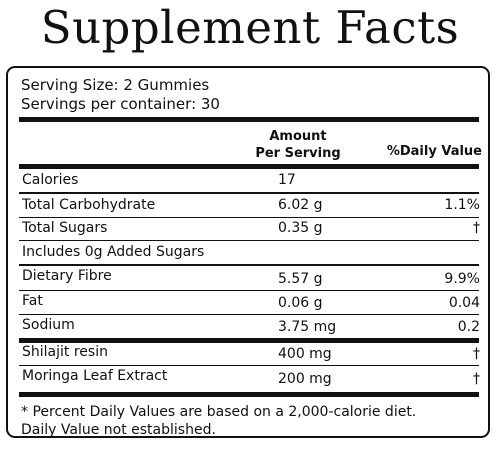 This screenshot has height=450, width=500. Describe the element at coordinates (67, 276) in the screenshot. I see `row-label-dietary-fibre: Dietary Fibre` at that location.